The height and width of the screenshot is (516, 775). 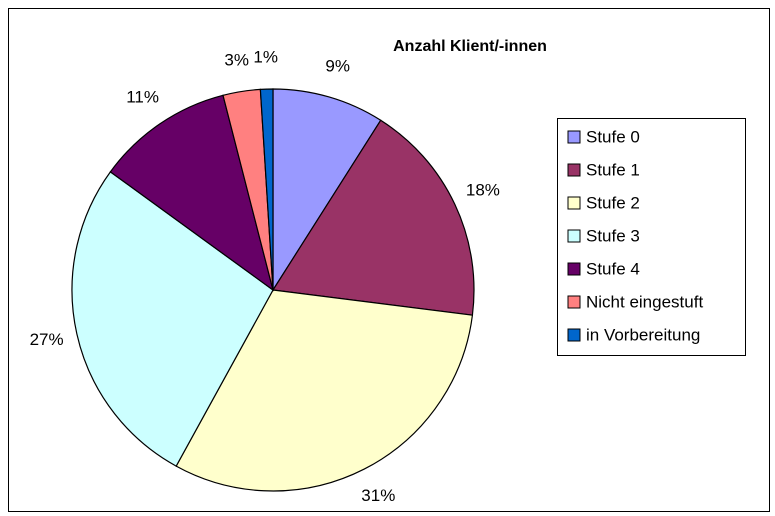 I want to click on legend-label: Stufe 3, so click(x=613, y=235).